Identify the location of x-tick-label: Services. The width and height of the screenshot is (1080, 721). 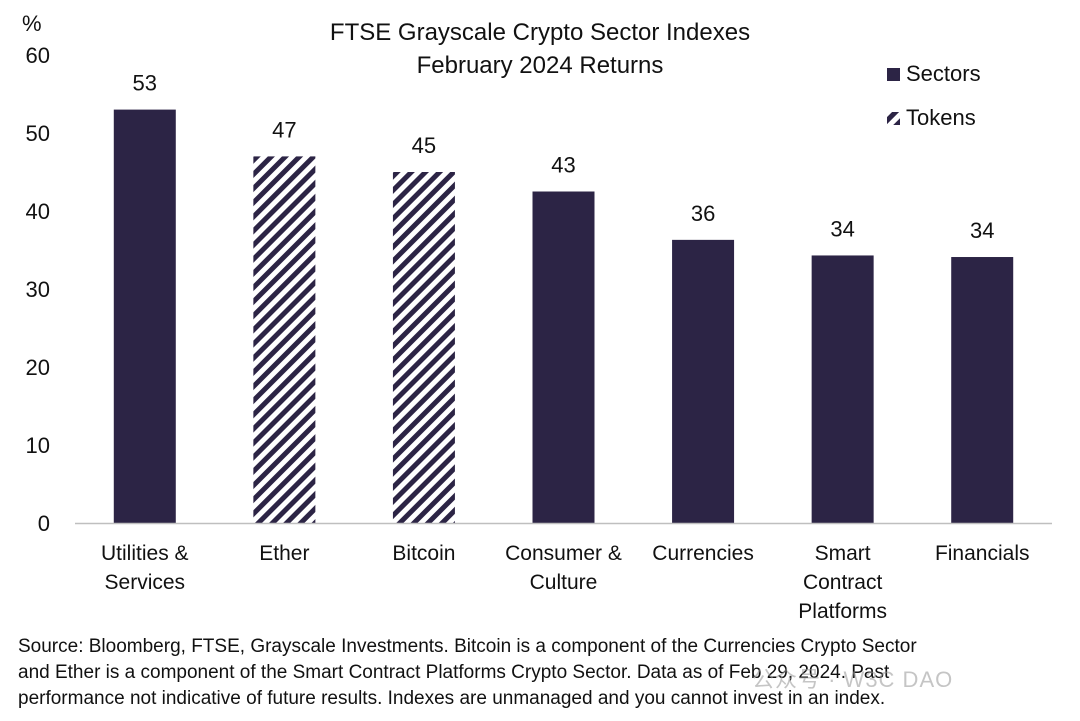
(145, 582).